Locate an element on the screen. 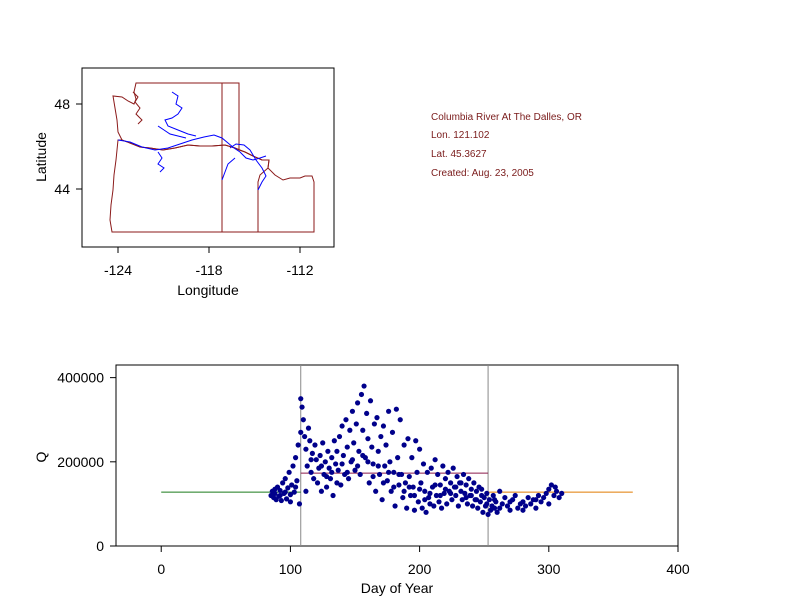 This screenshot has height=611, width=792. location-map: -124 -118 -112 48 44 Longitude Latitude is located at coordinates (184, 182).